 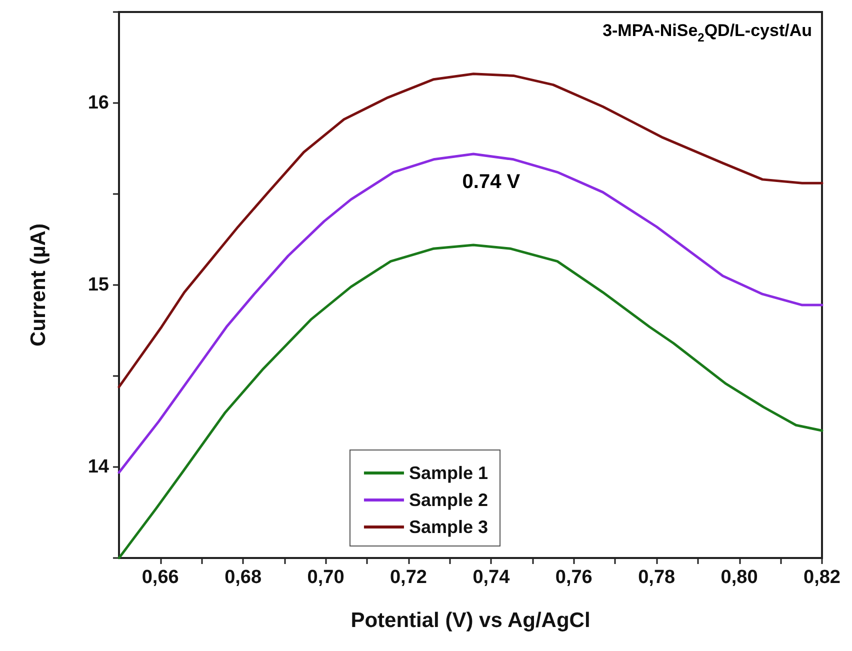 What do you see at coordinates (38, 285) in the screenshot?
I see `y-axis-title: Current (µA)` at bounding box center [38, 285].